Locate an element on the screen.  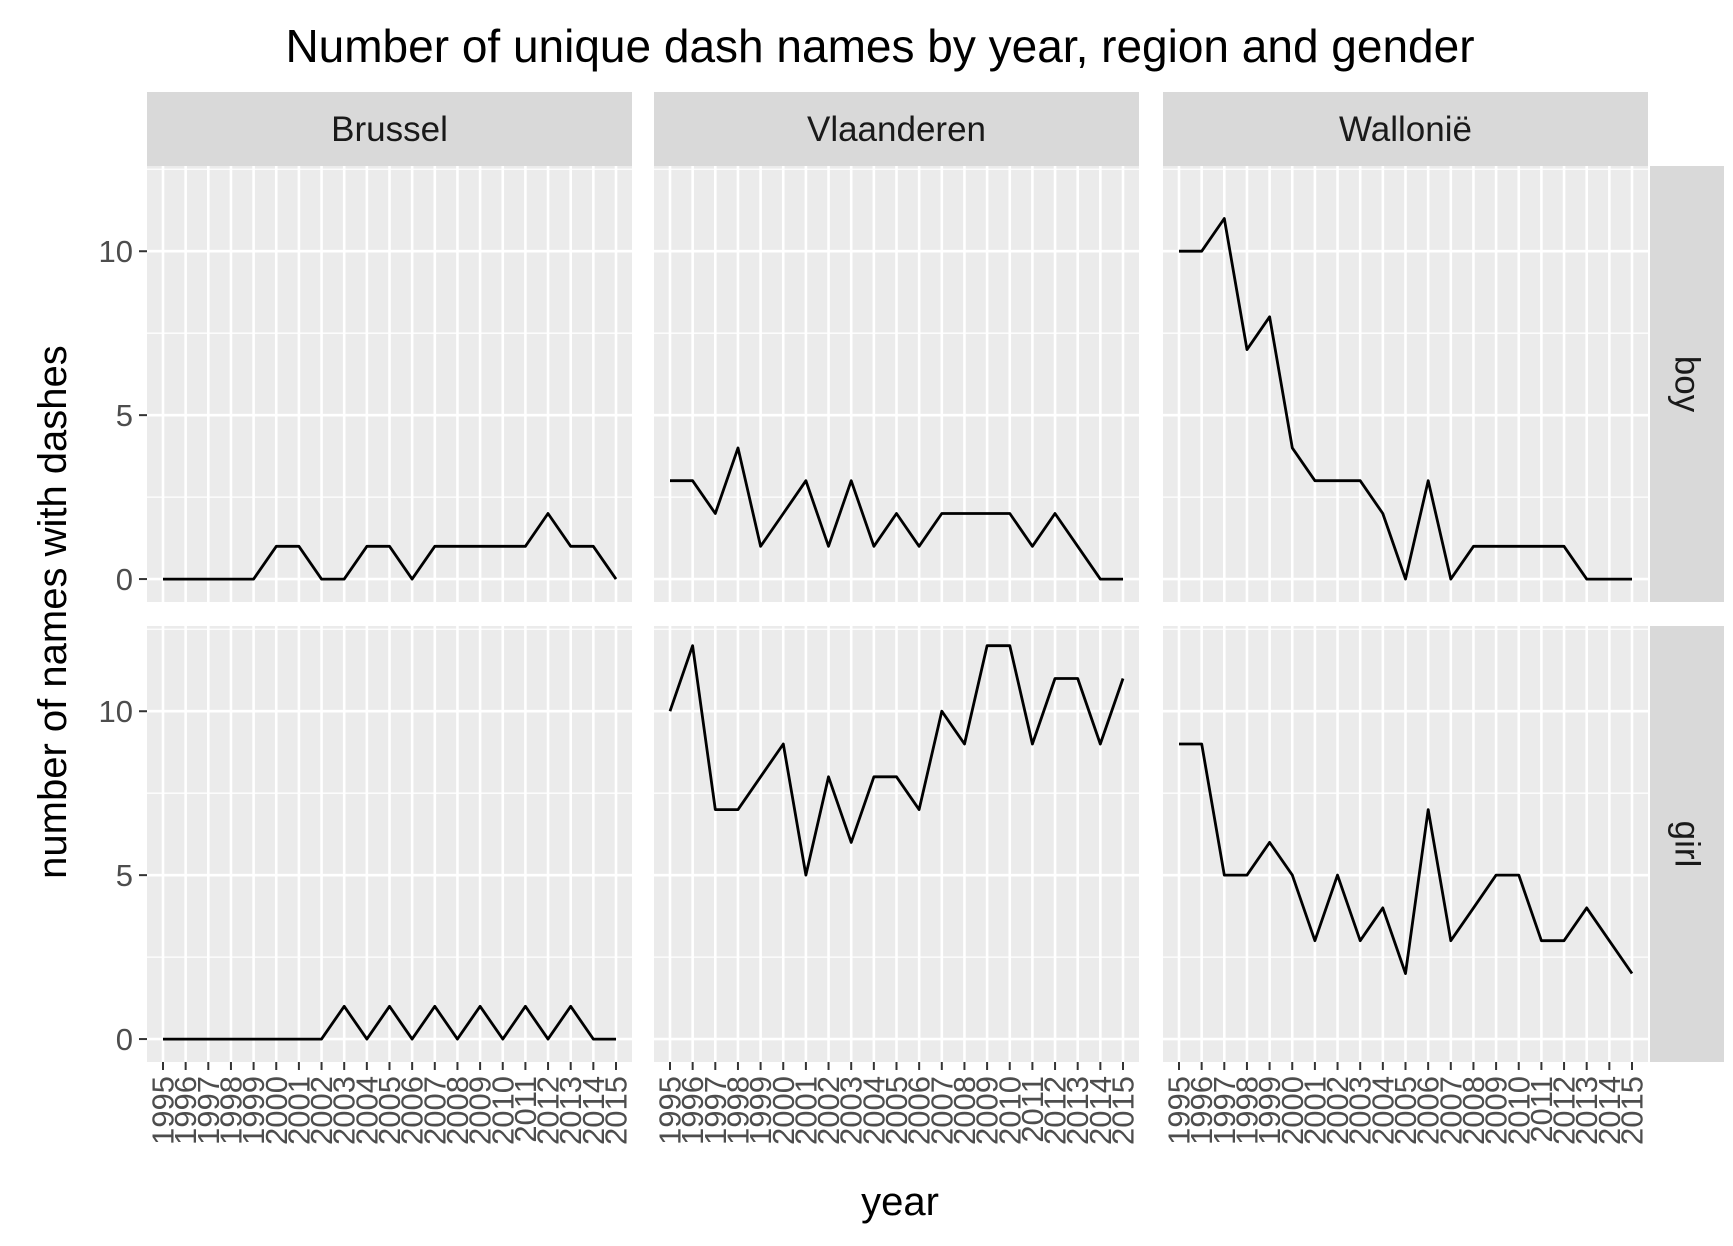
series-line-brussel-girl is located at coordinates (389, 1022).